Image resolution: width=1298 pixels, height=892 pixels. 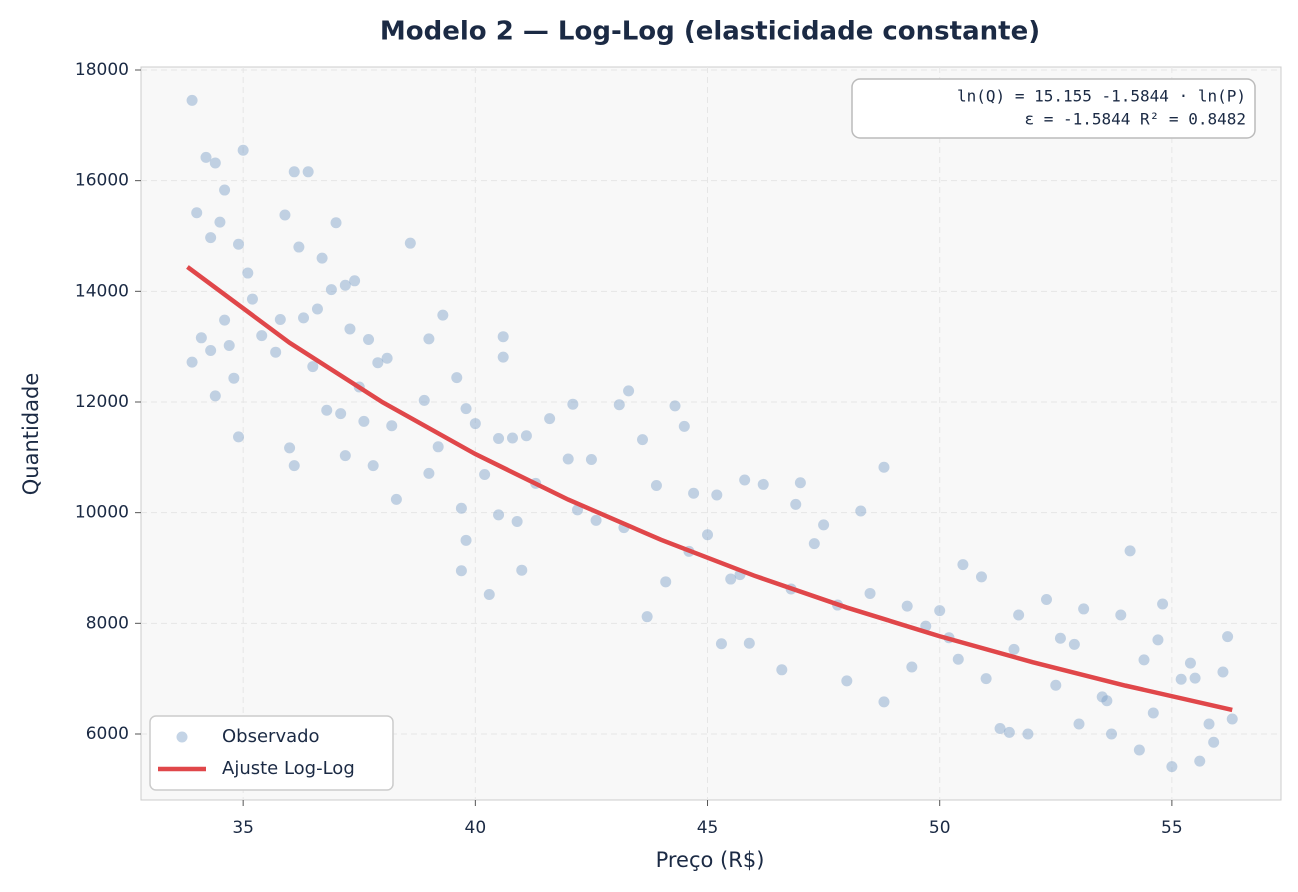 I want to click on legend: Observado Ajuste Log-Log, so click(x=271, y=753).